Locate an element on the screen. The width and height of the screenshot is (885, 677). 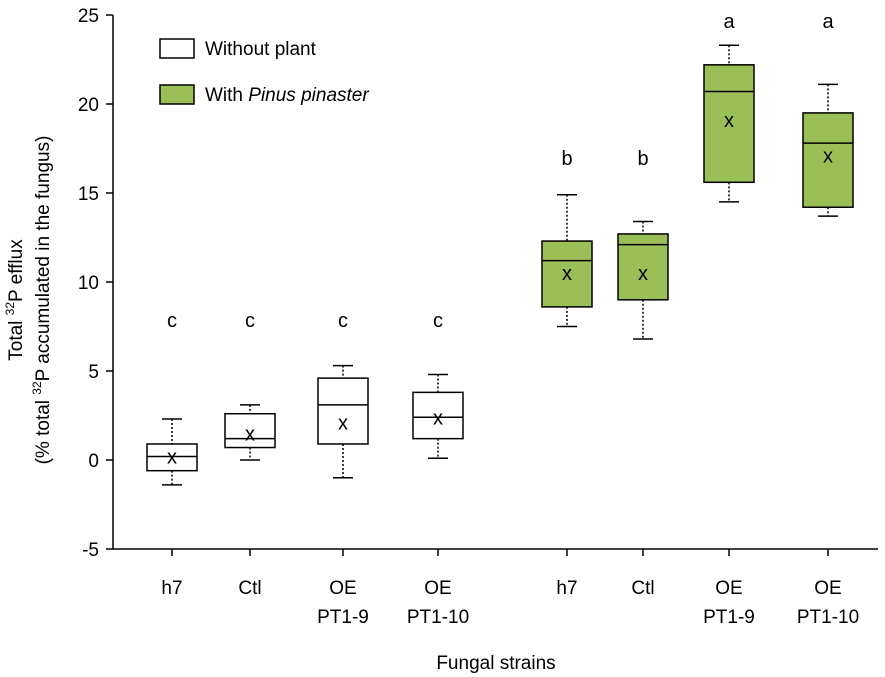
y-tick-label: 5 is located at coordinates (93, 372).